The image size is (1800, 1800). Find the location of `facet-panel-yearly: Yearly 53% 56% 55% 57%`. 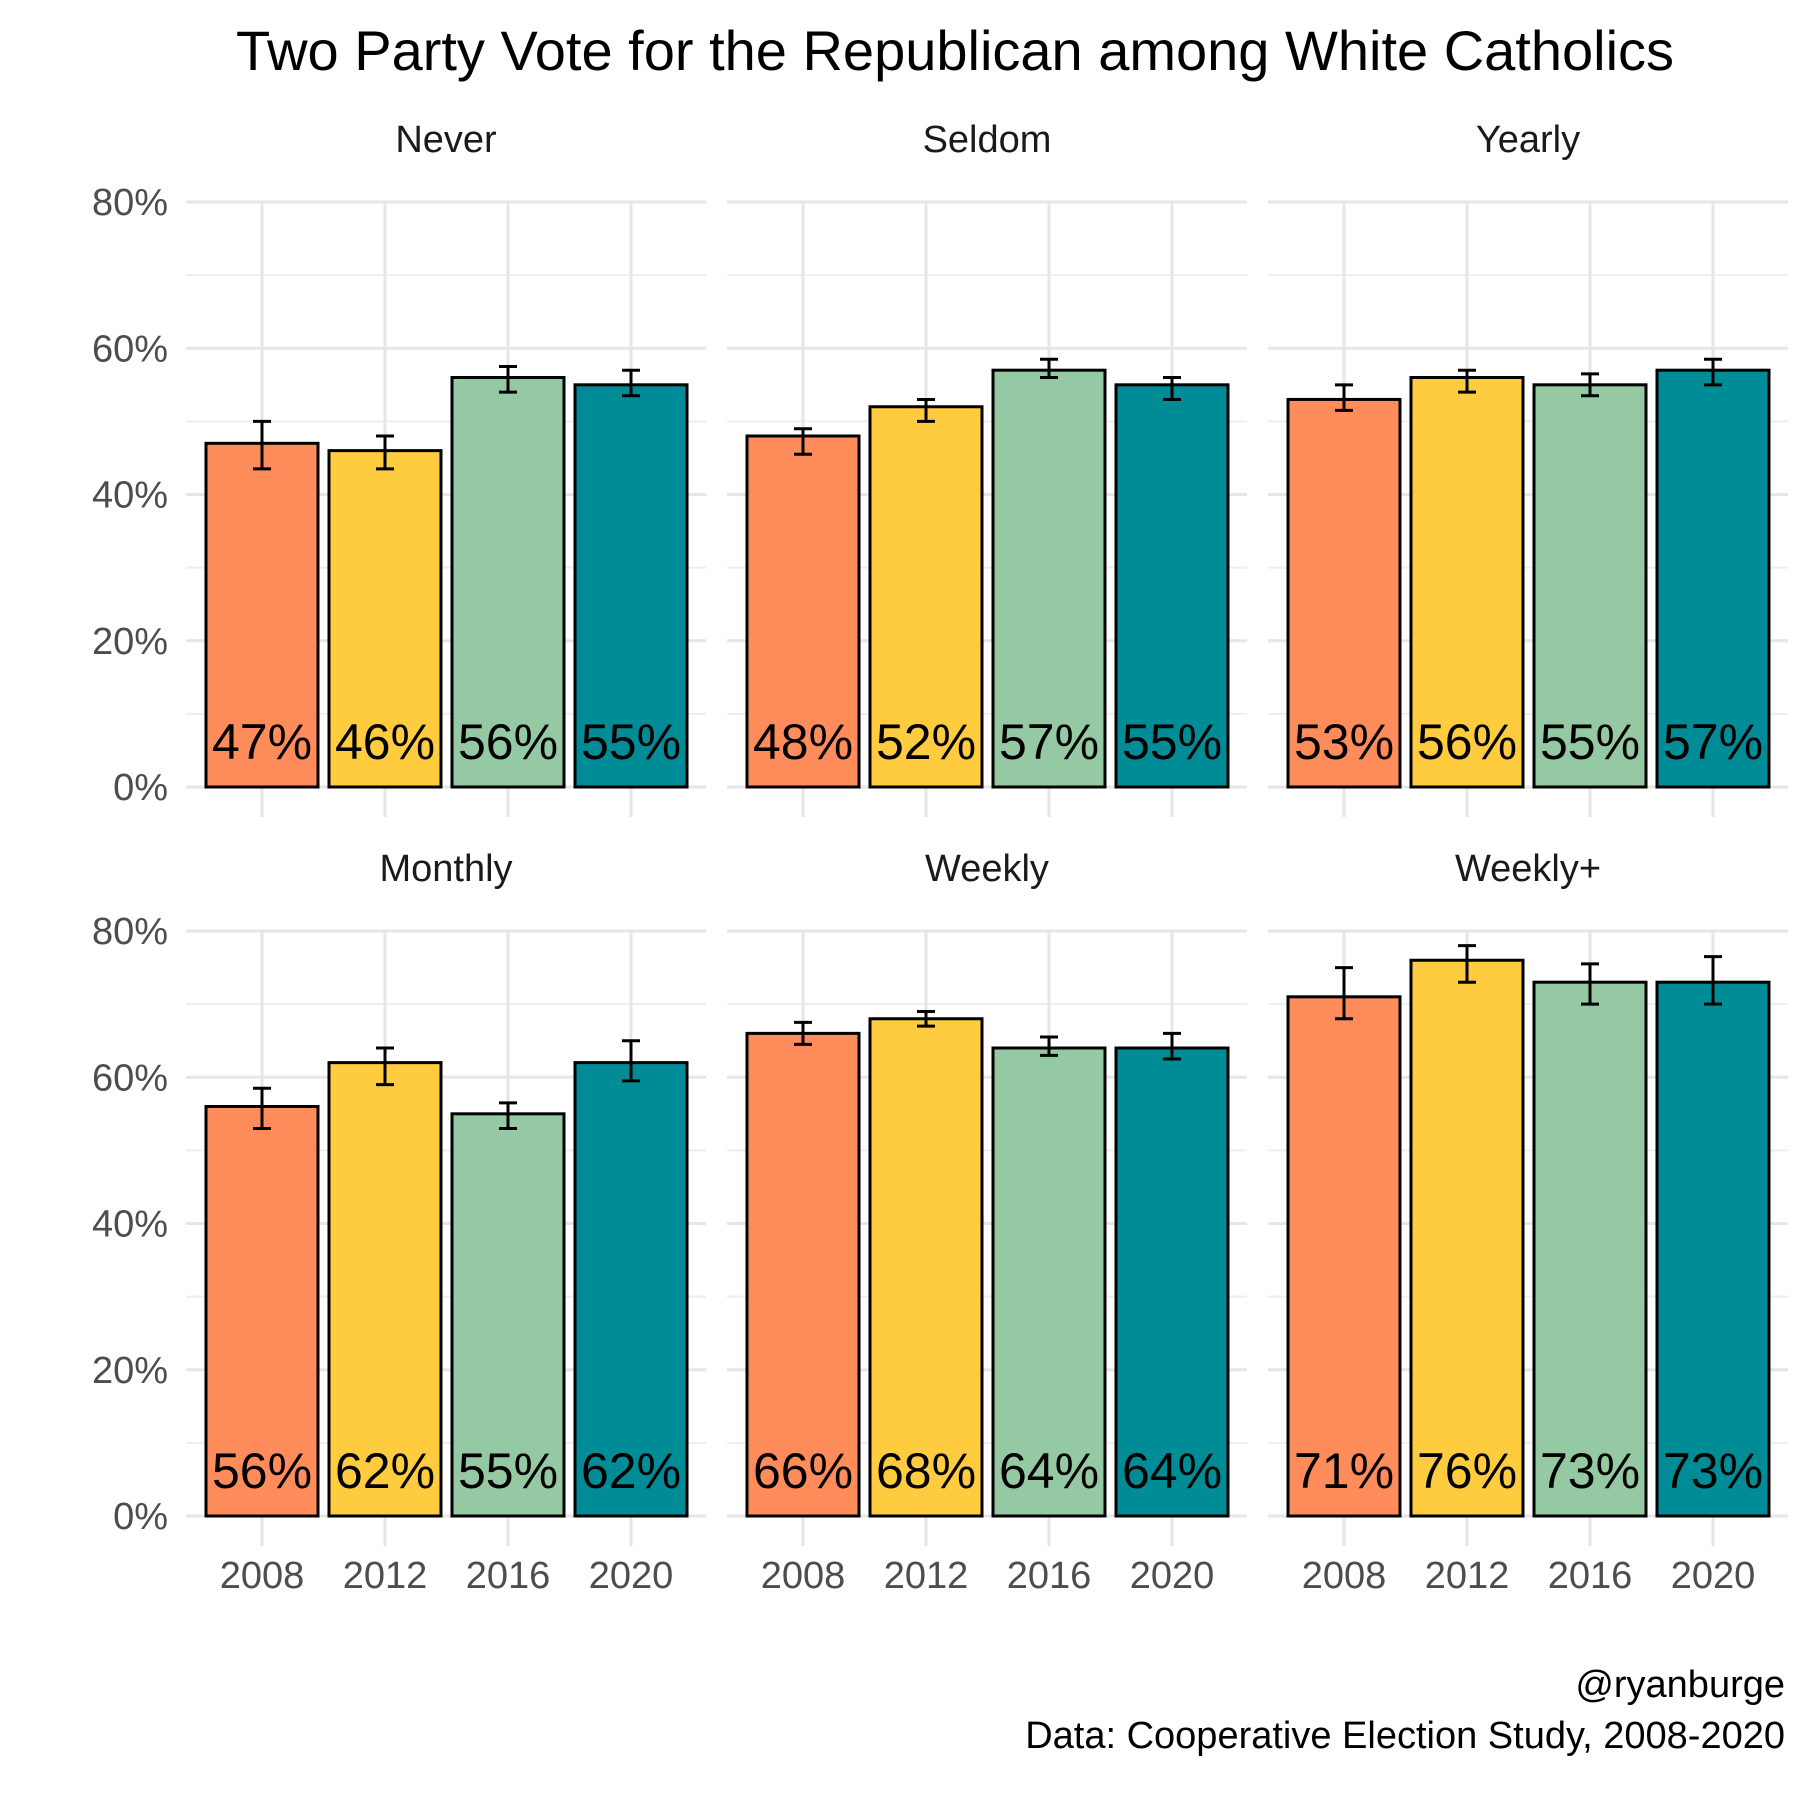

facet-panel-yearly: Yearly 53% 56% 55% 57% is located at coordinates (1528, 468).